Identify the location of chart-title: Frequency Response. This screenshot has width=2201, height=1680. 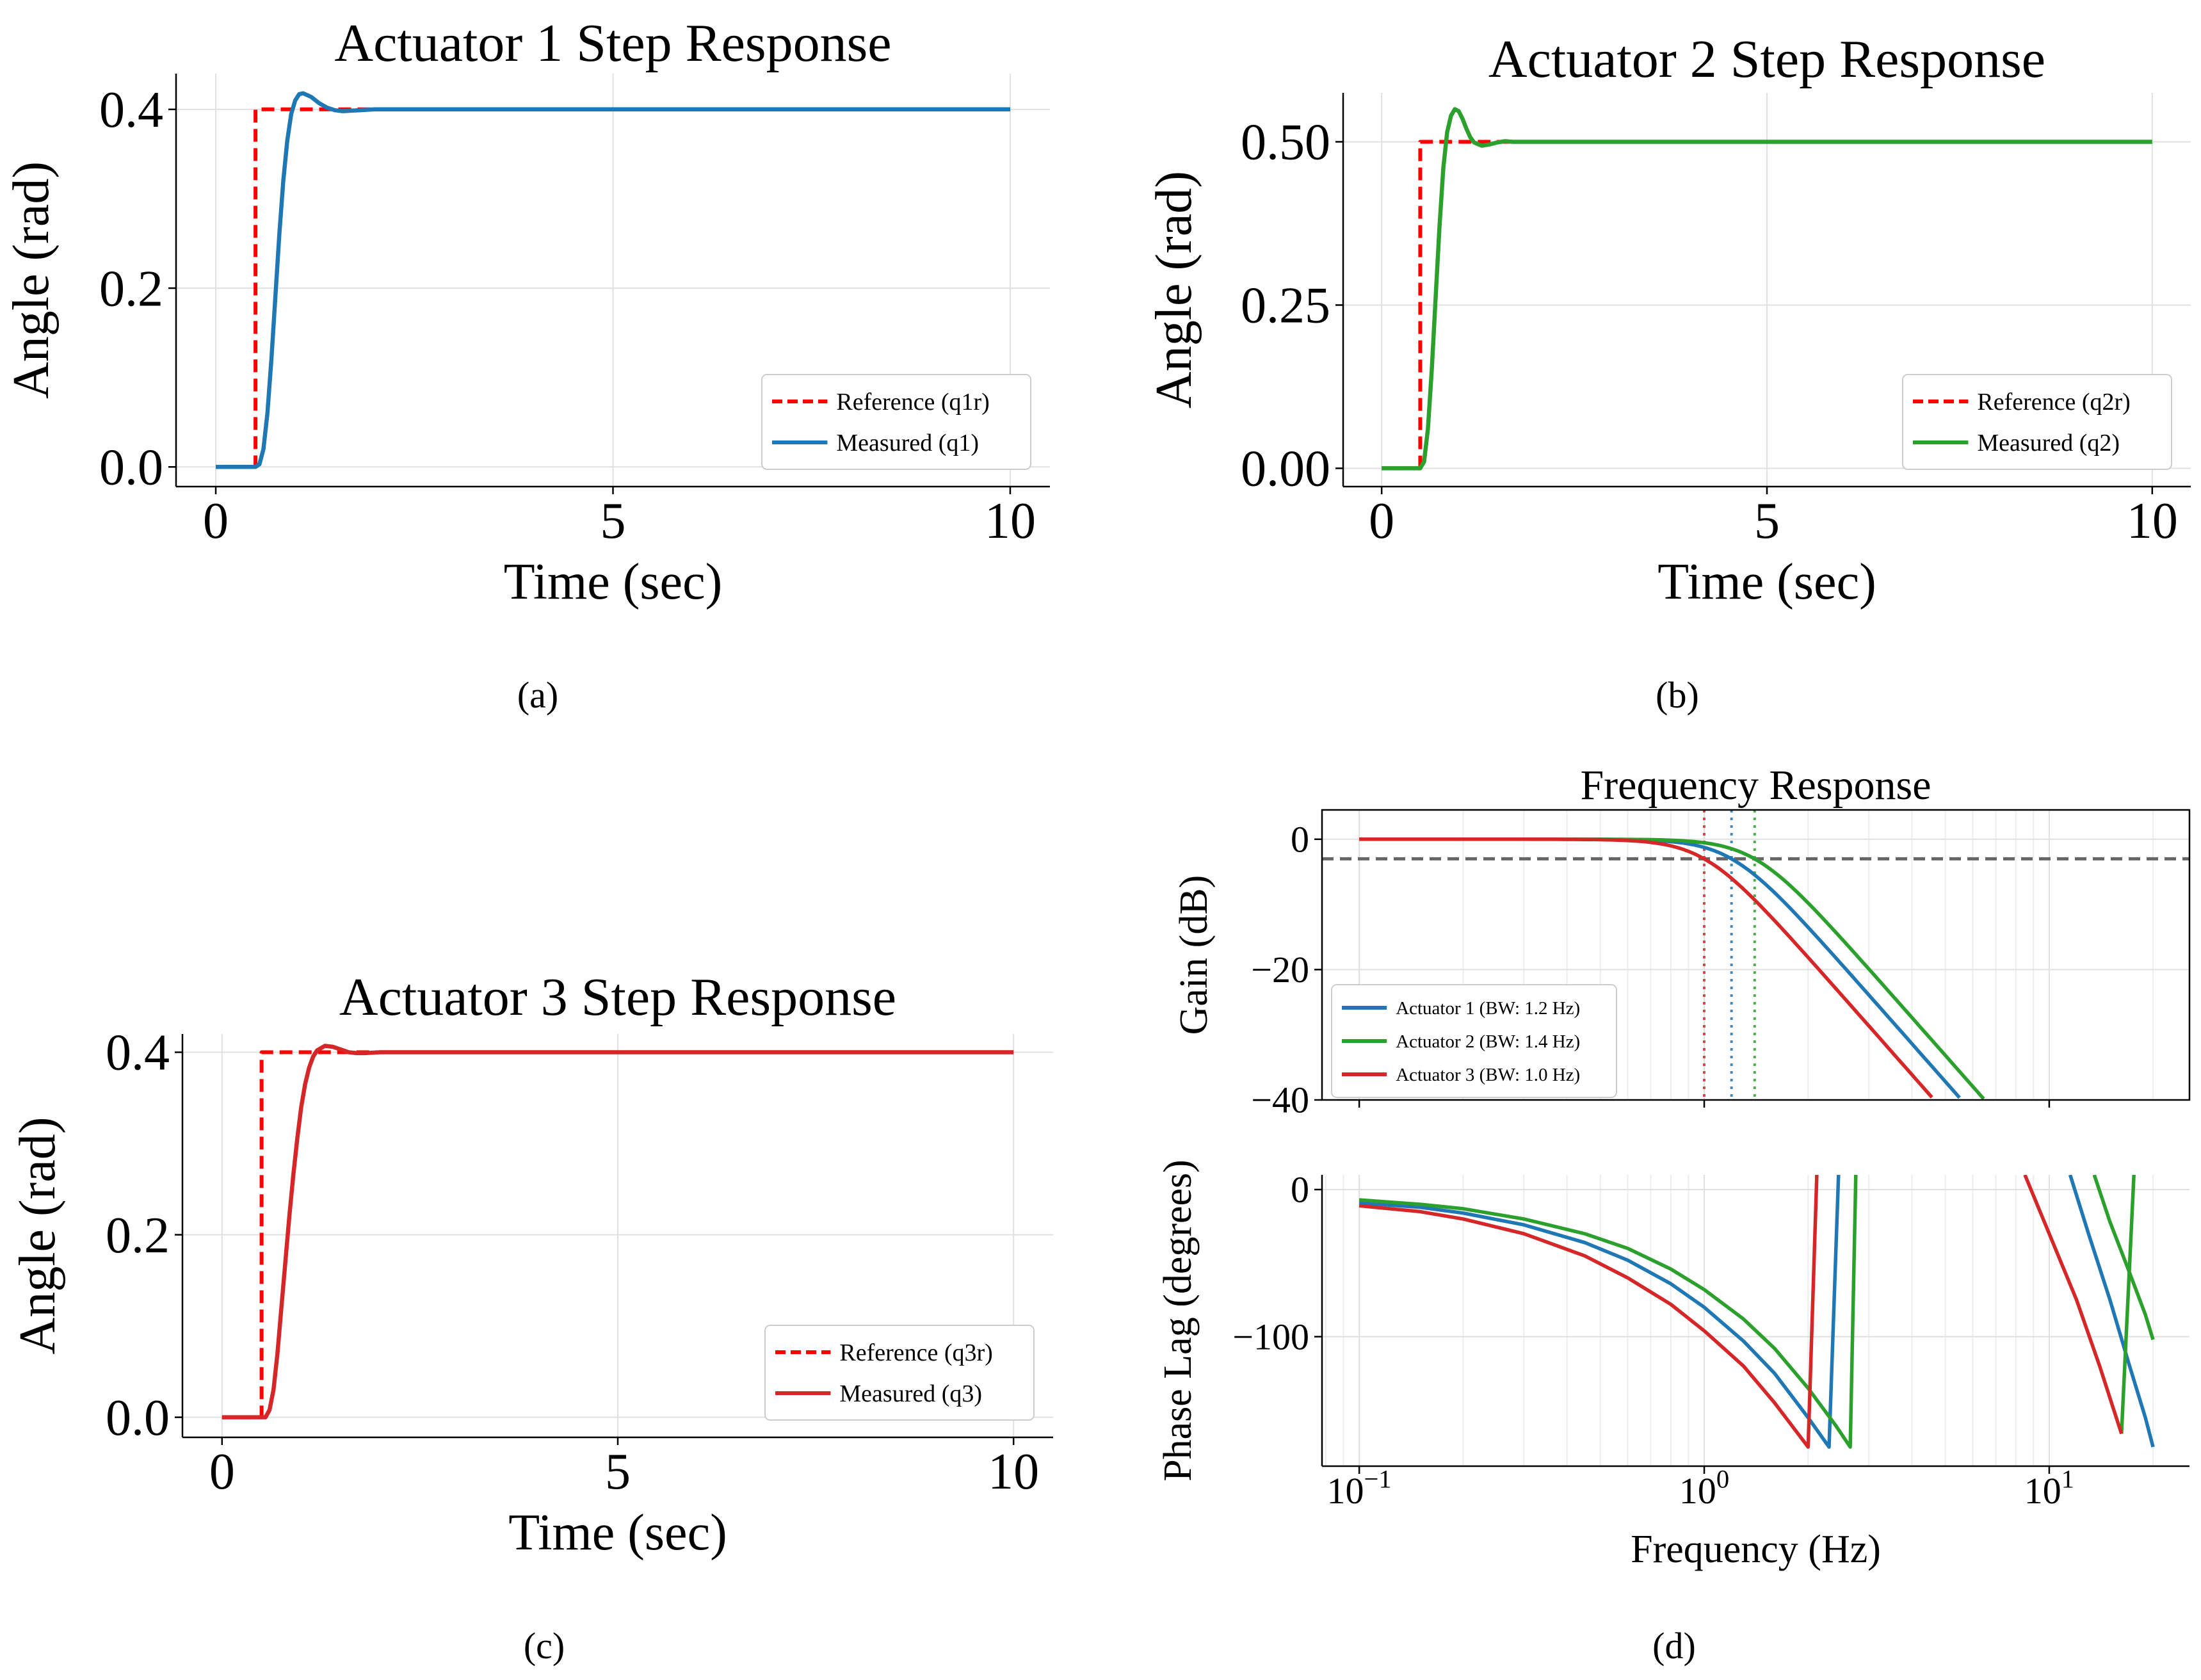
(1755, 785).